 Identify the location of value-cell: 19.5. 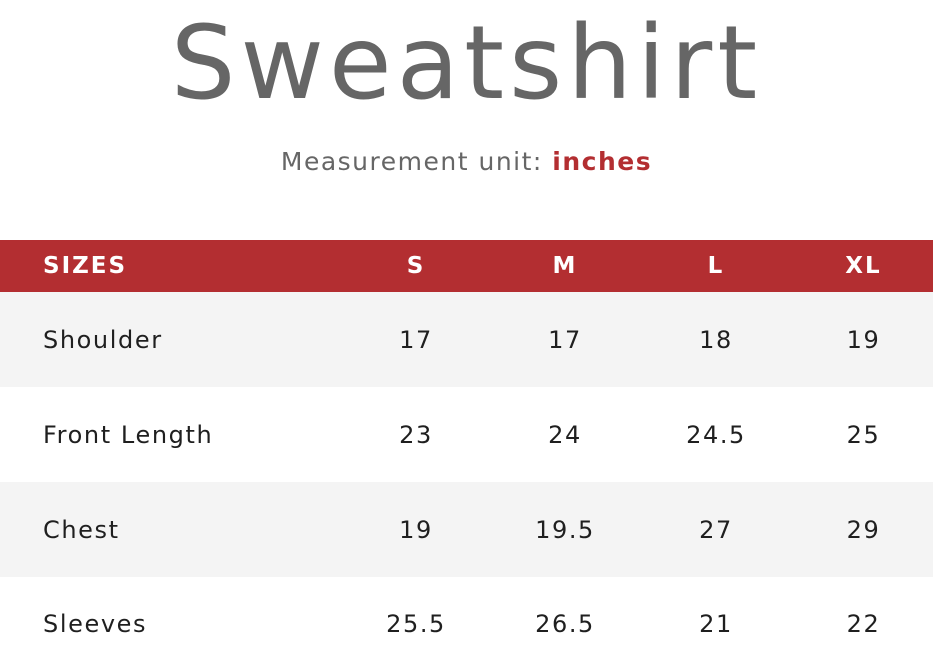
(565, 529).